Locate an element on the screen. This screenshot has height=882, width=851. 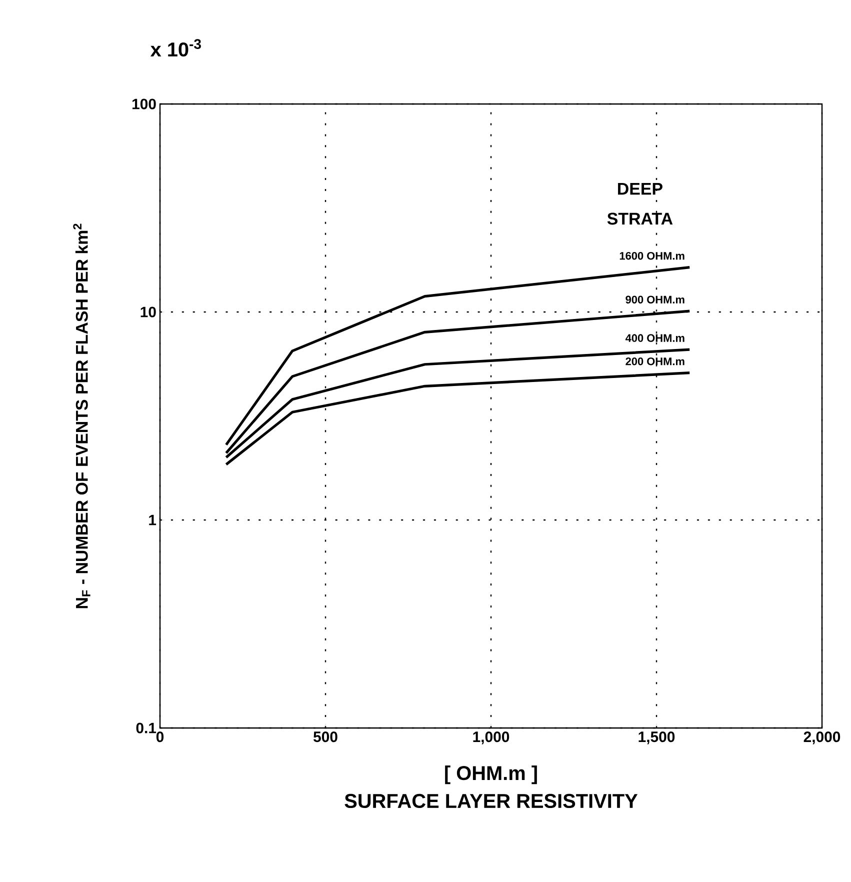
x-tick-label: 1,500 is located at coordinates (656, 738).